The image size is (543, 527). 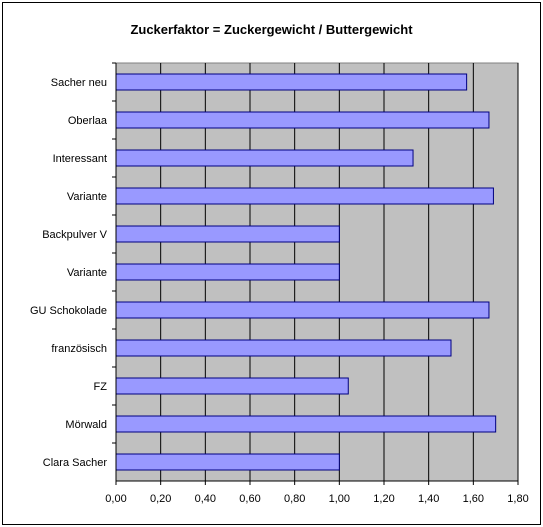 What do you see at coordinates (74, 235) in the screenshot?
I see `y-tick-label: Backpulver V` at bounding box center [74, 235].